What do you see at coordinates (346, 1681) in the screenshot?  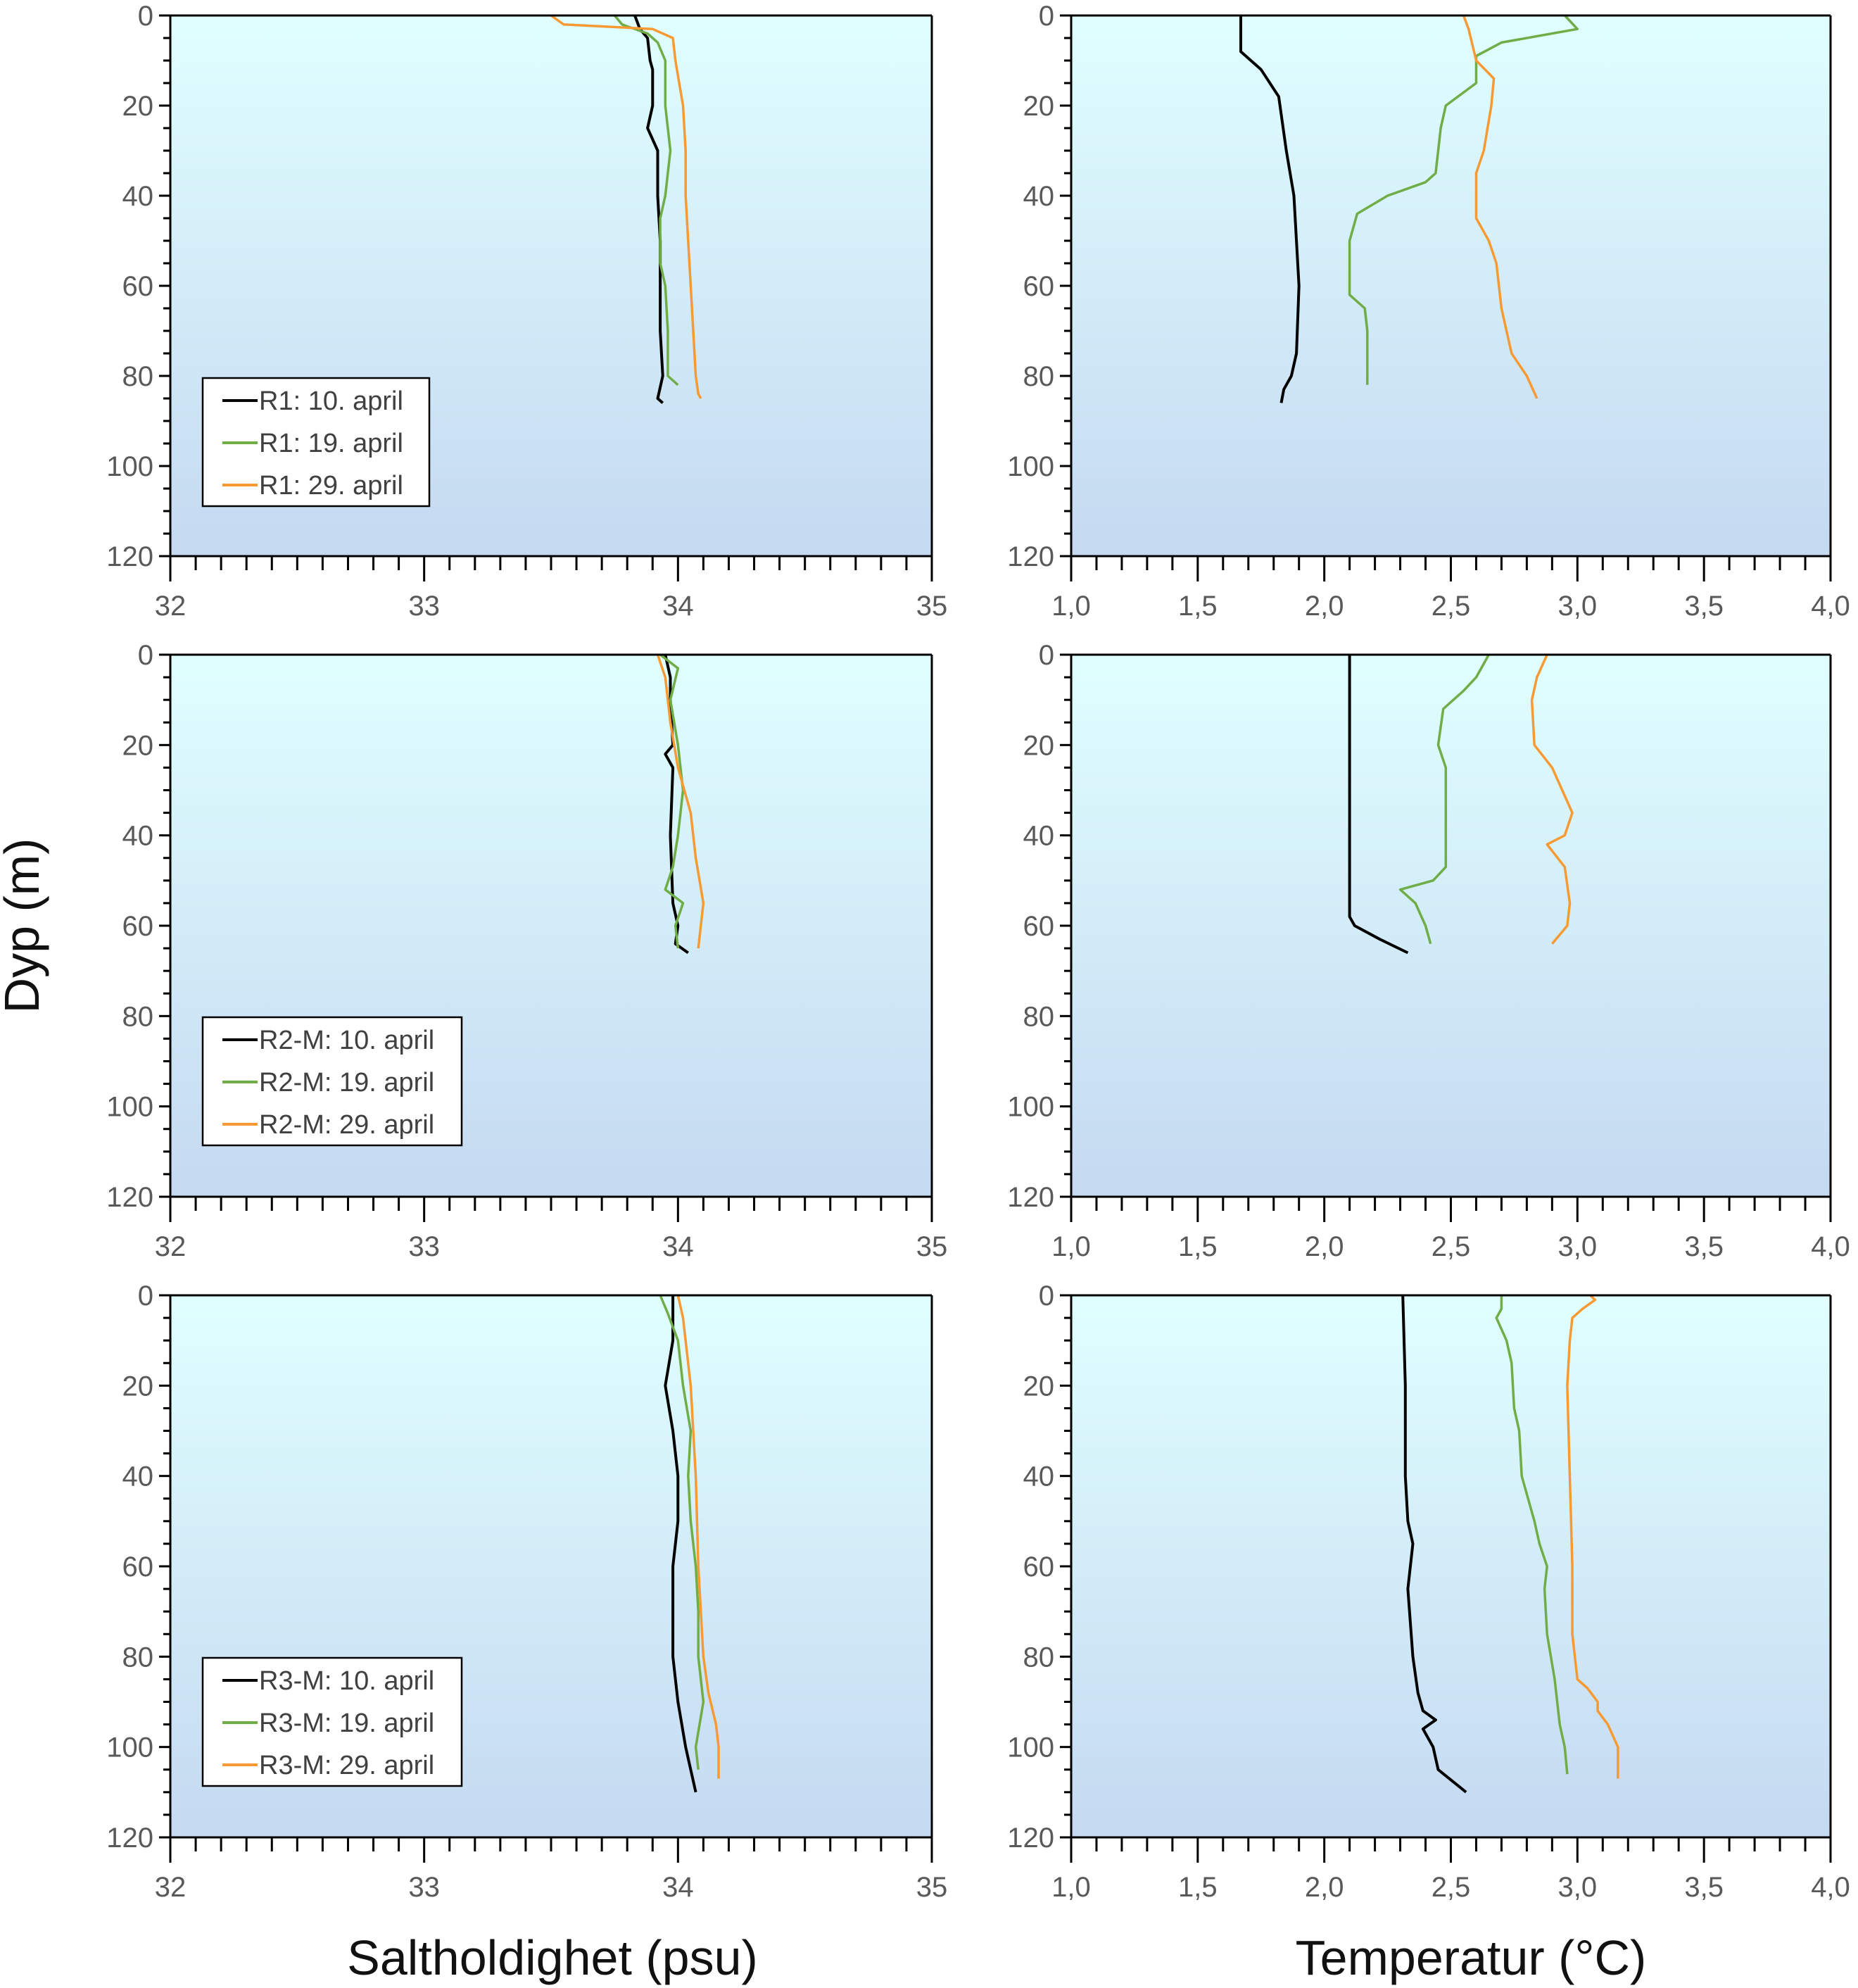 I see `legend-label: R3-M: 10. april` at bounding box center [346, 1681].